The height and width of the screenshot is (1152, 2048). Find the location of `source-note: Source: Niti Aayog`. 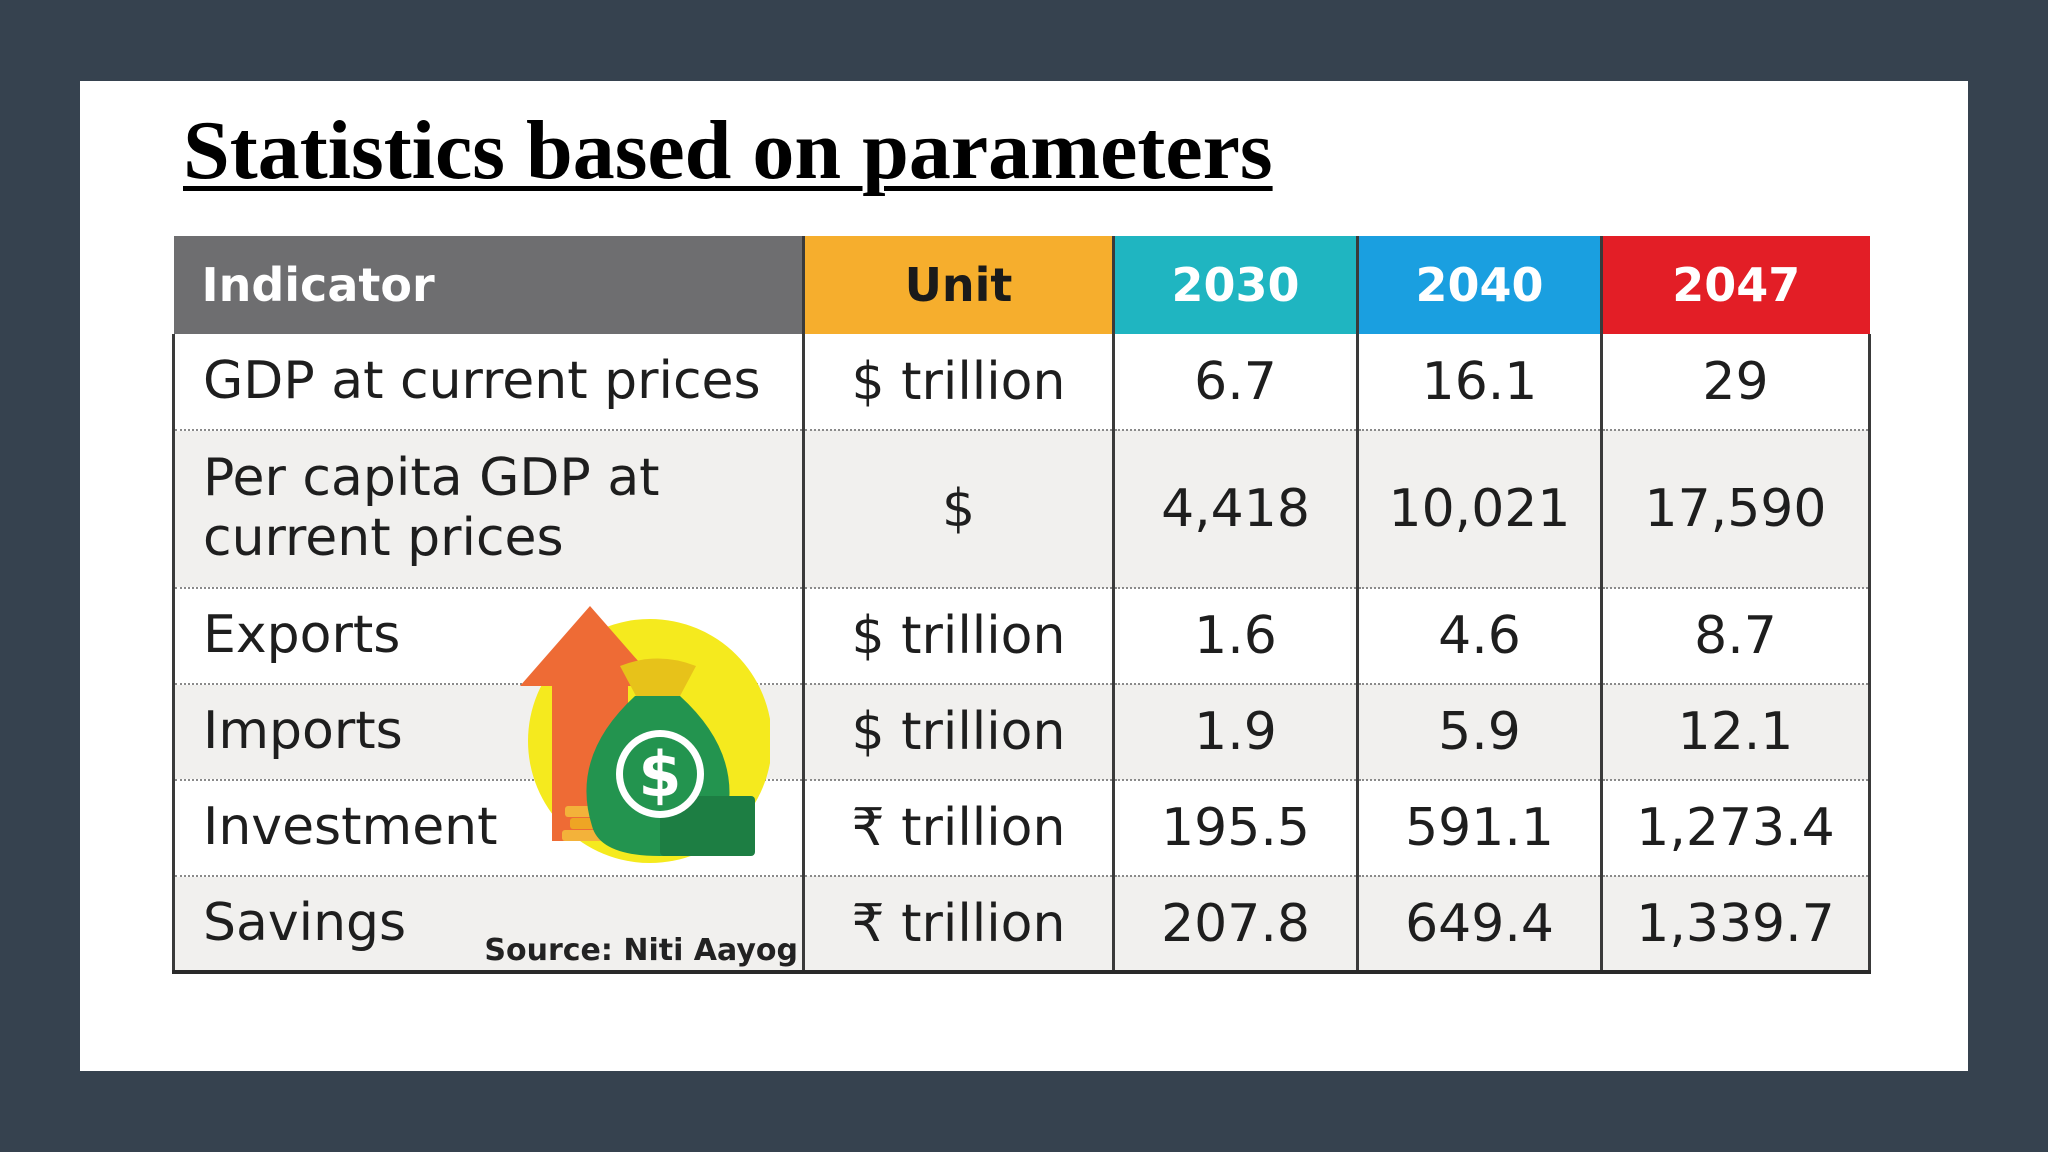

source-note: Source: Niti Aayog is located at coordinates (641, 950).